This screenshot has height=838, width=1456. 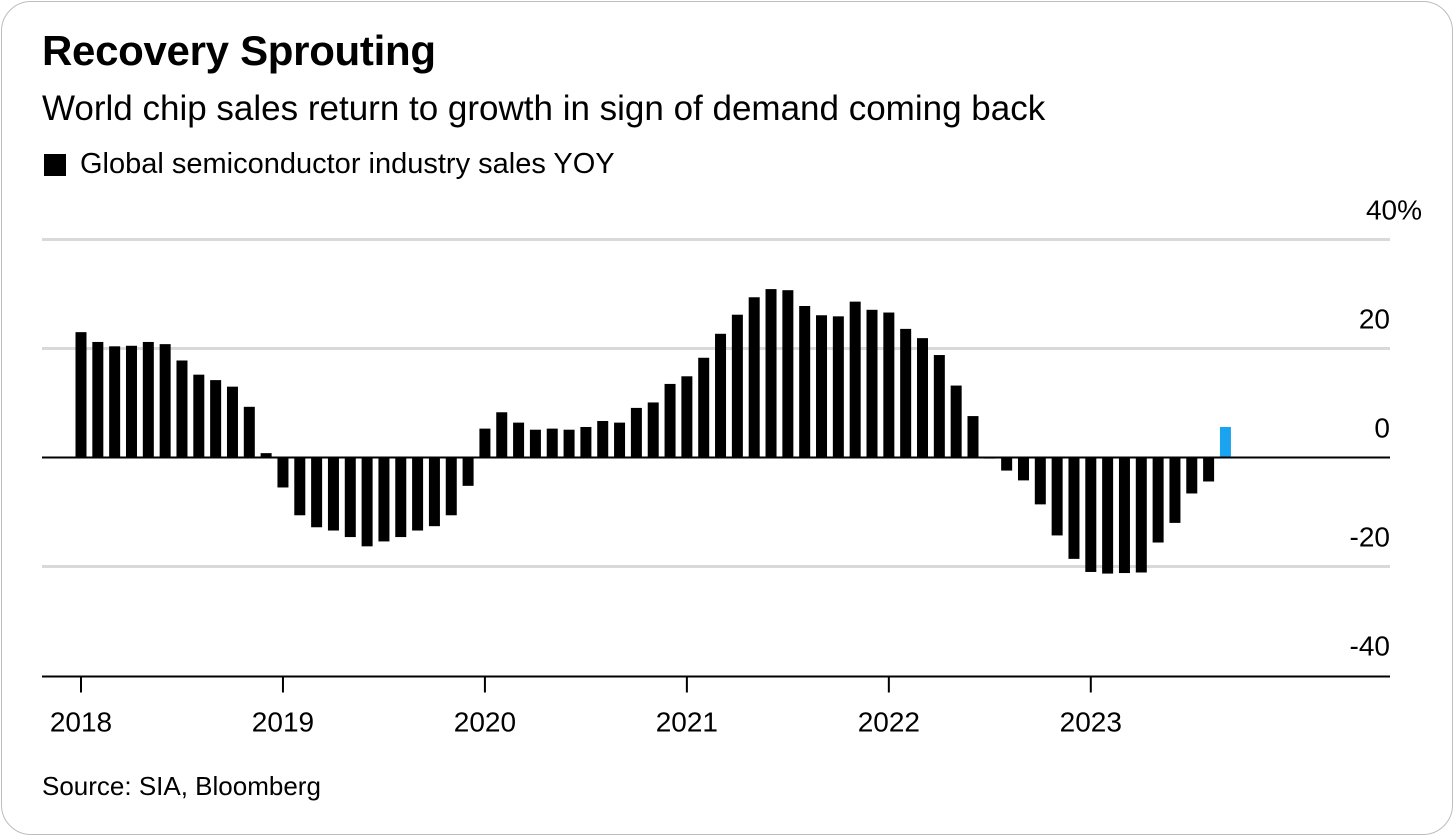 I want to click on y-tick-label: -40, so click(x=1370, y=646).